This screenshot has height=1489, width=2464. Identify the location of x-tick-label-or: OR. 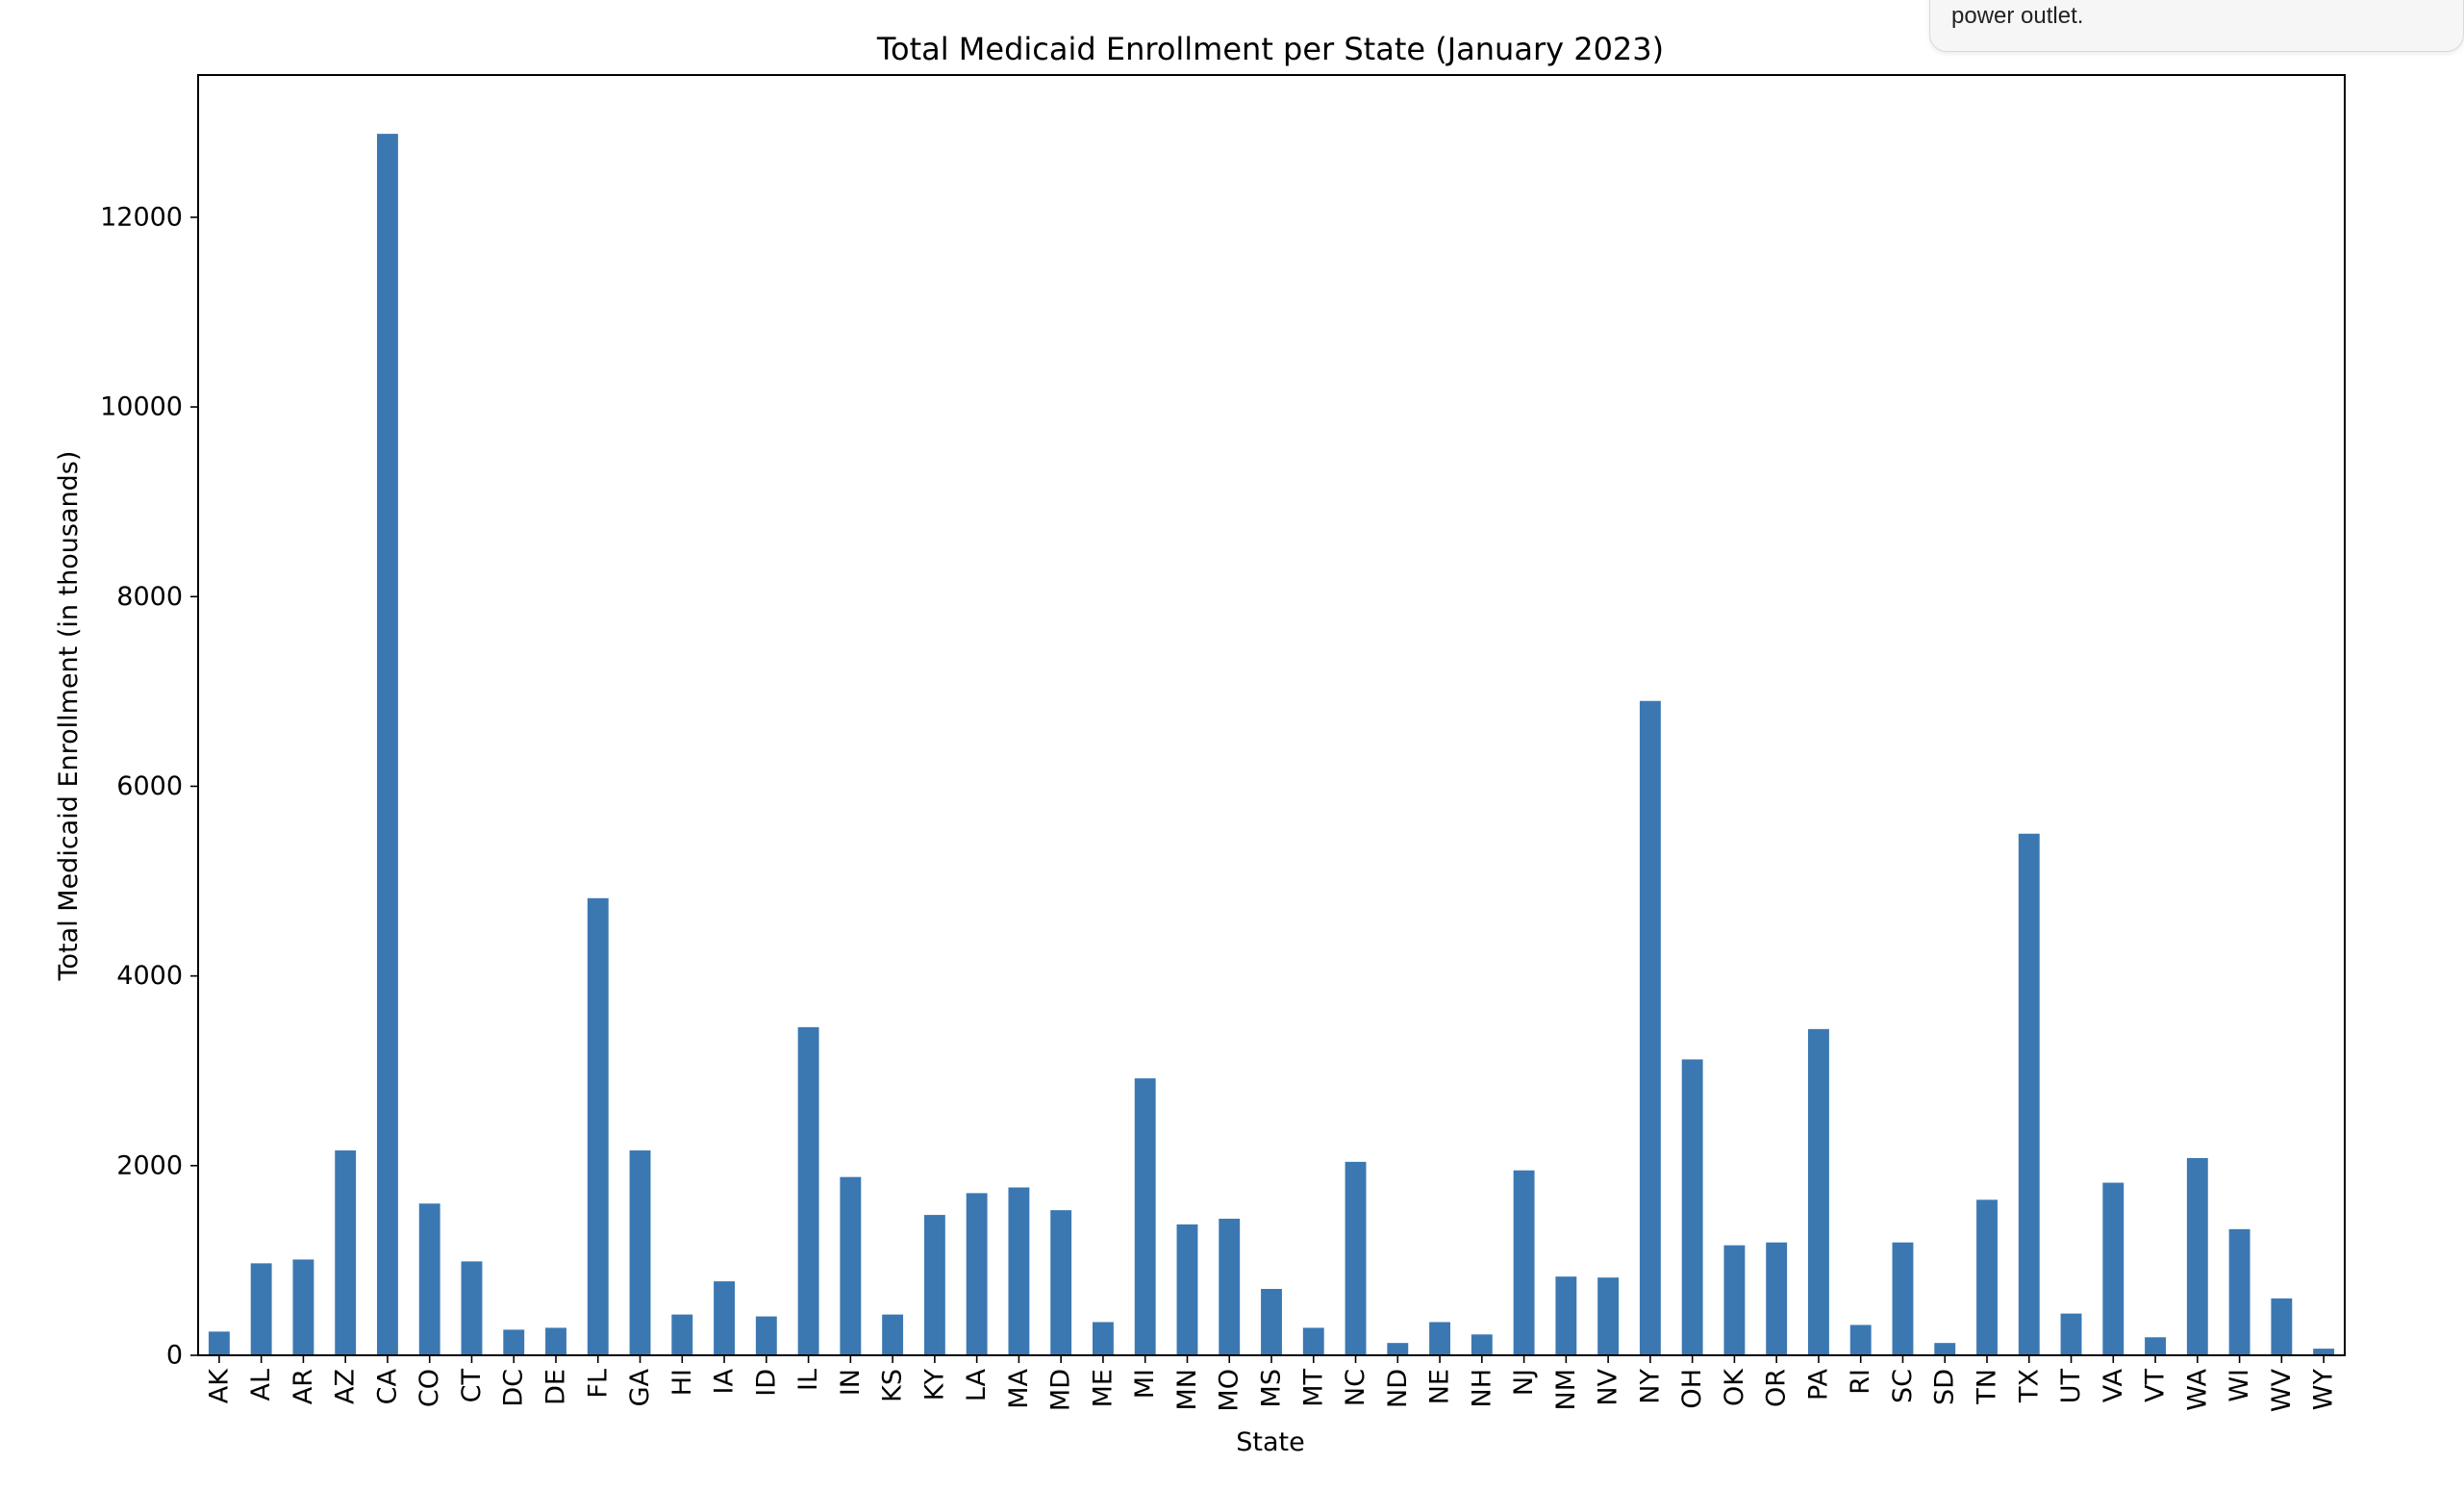
(1777, 1388).